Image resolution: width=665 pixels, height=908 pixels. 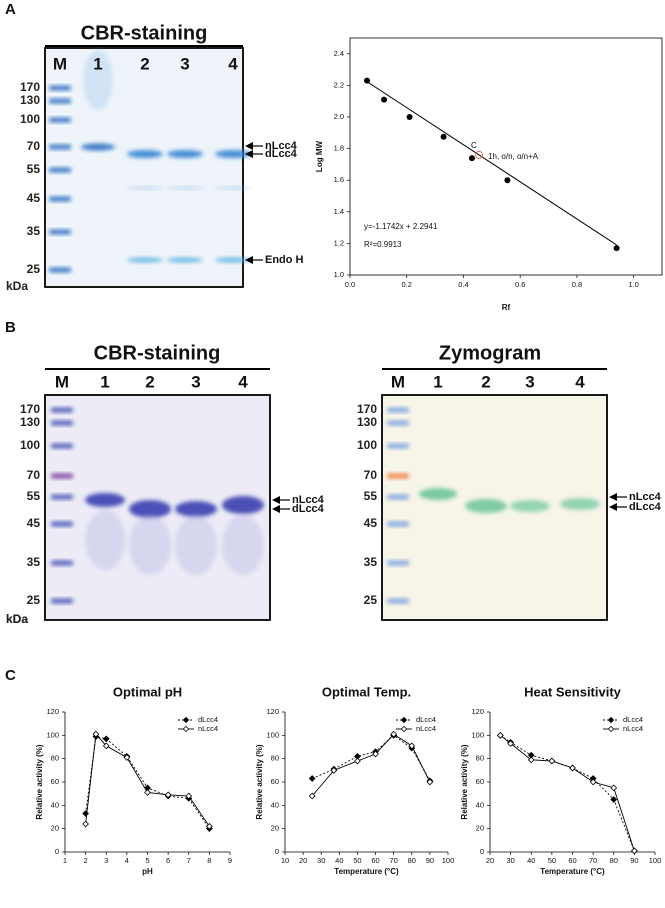 I want to click on x-tick-label: 4, so click(x=127, y=860).